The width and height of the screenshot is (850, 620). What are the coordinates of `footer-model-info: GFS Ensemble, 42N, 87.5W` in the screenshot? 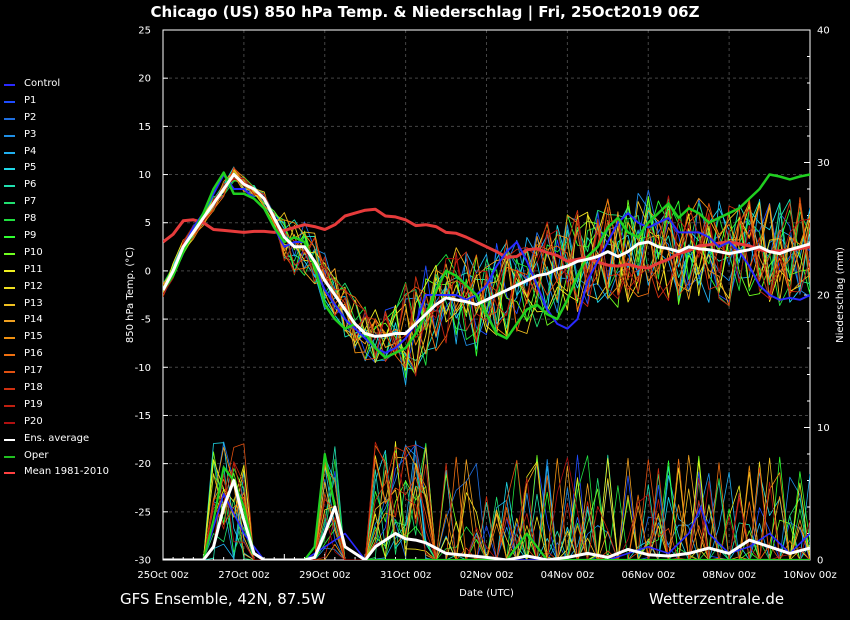 It's located at (223, 599).